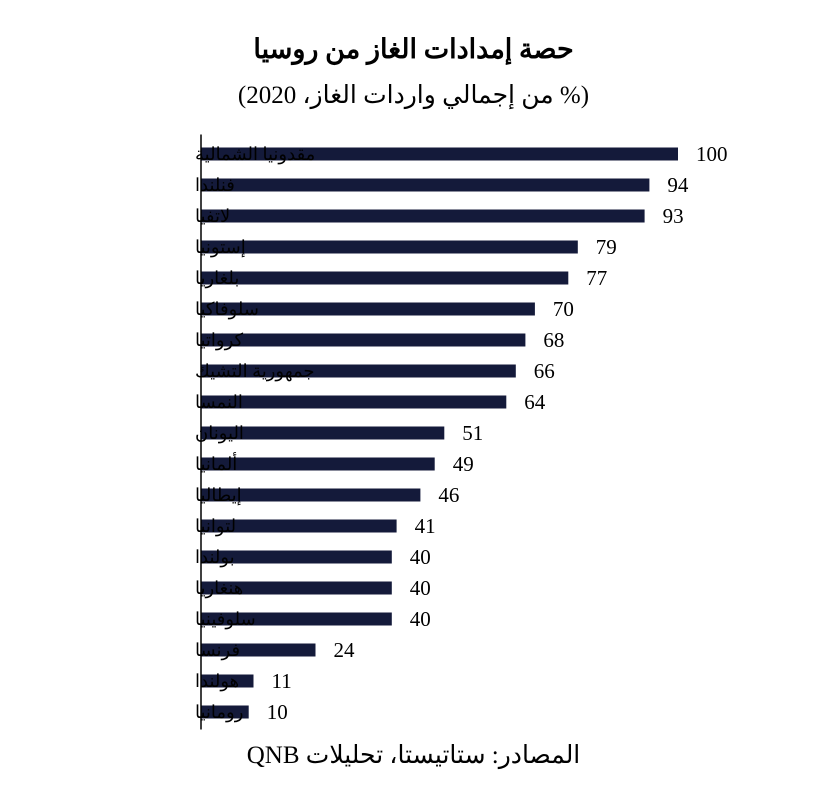 This screenshot has height=808, width=827. I want to click on category-label: هولندا, so click(217, 681).